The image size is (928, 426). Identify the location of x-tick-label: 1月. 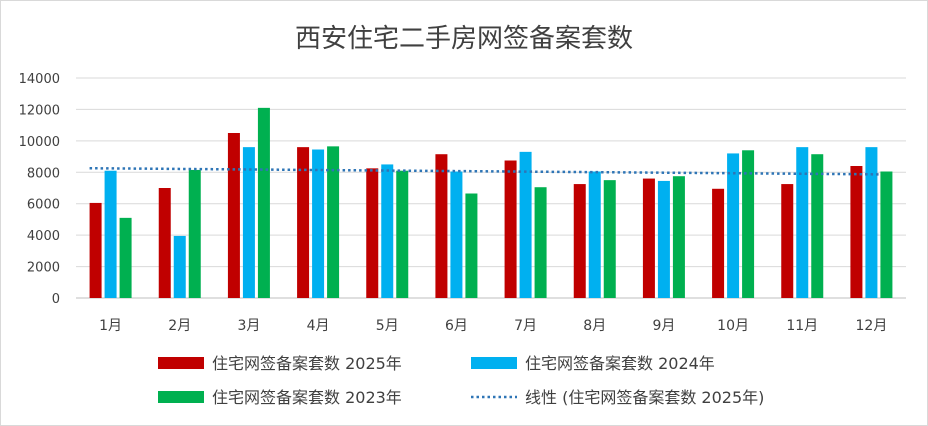
(110, 326).